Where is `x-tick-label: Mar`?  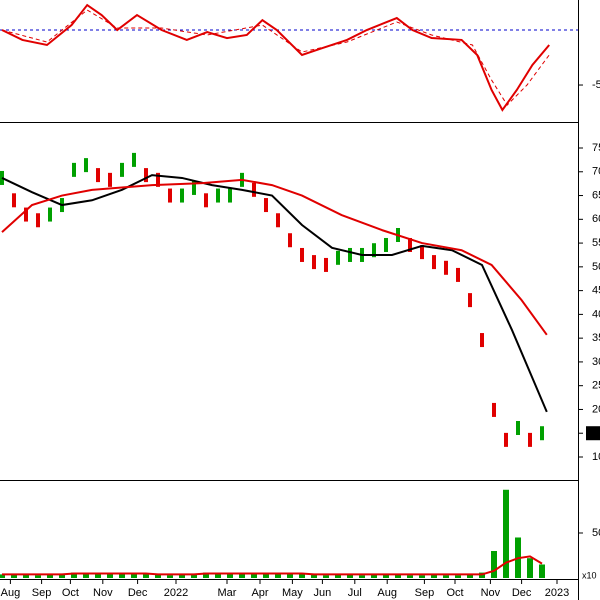
x-tick-label: Mar is located at coordinates (227, 593).